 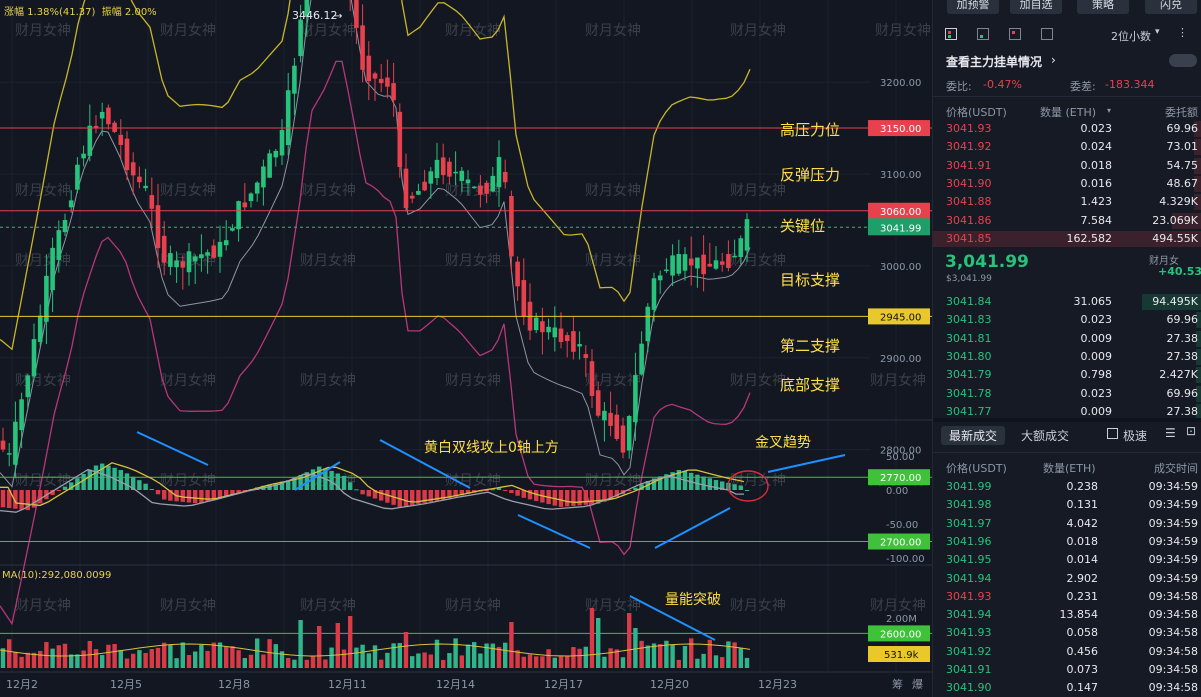 I want to click on trade-header-price: 价格(USDT), so click(x=976, y=468).